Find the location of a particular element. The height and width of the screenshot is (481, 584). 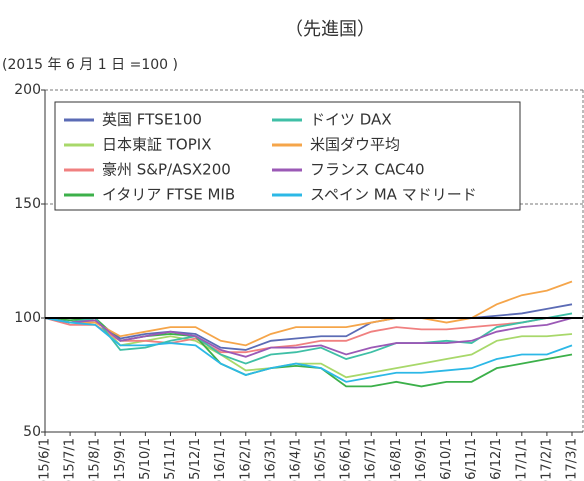

x-tick-label: 2015/7/1 is located at coordinates (70, 459).